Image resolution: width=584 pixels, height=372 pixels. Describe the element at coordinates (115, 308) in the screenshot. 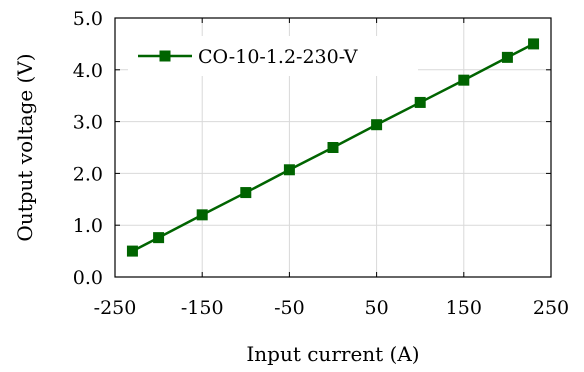

I see `x-tick-label: -250` at that location.